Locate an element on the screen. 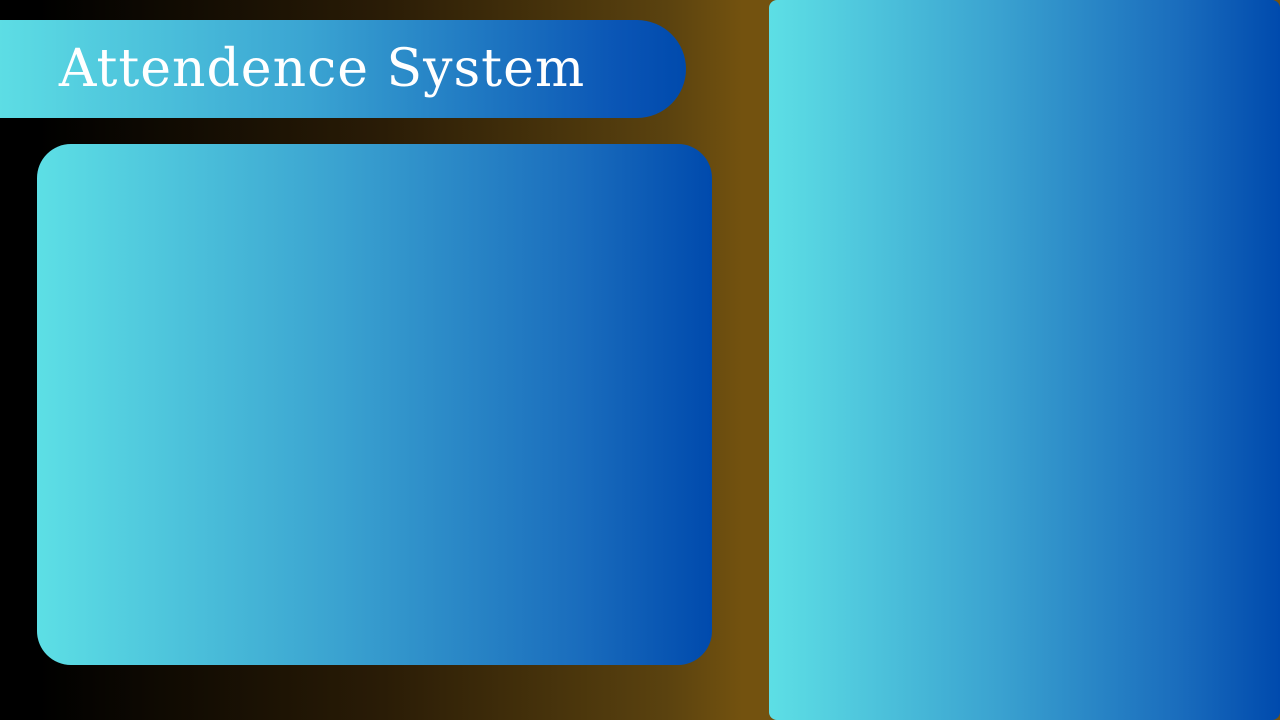 The width and height of the screenshot is (1280, 720). title-banner: Attendence System is located at coordinates (343, 69).